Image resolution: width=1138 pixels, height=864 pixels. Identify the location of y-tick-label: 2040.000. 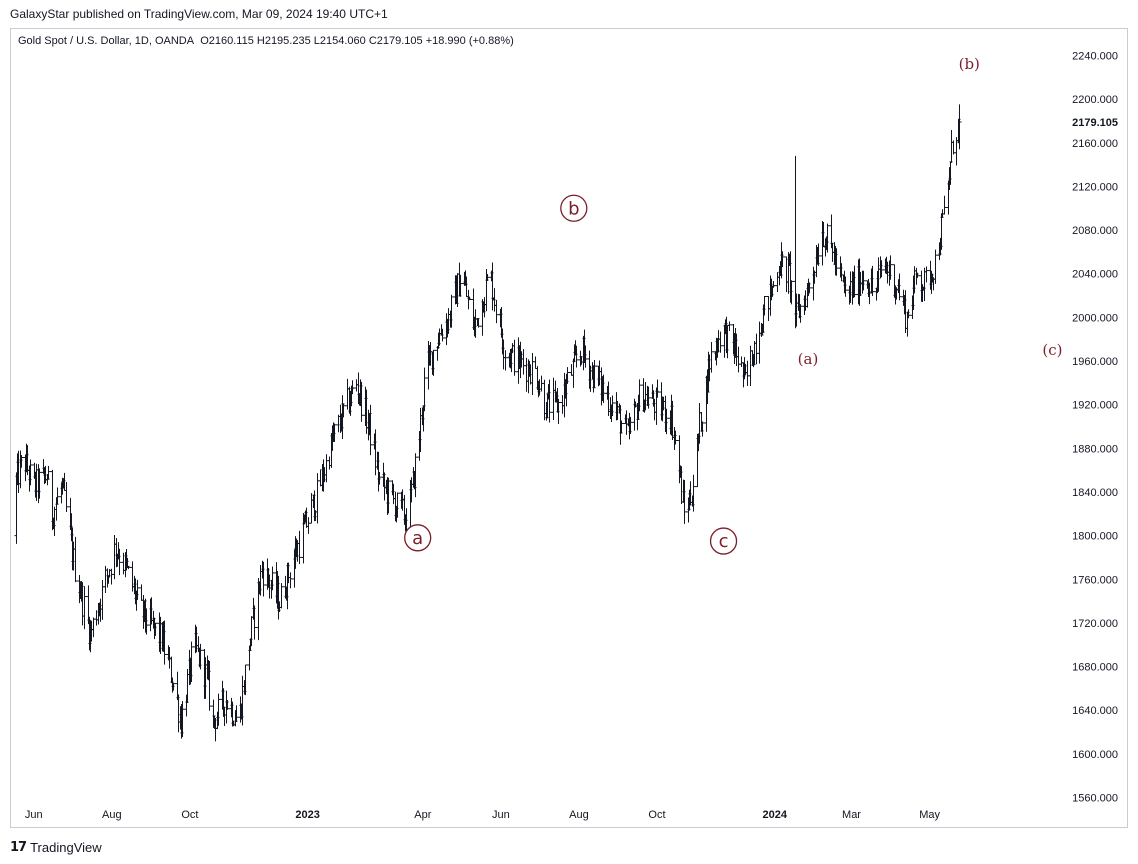
(1095, 275).